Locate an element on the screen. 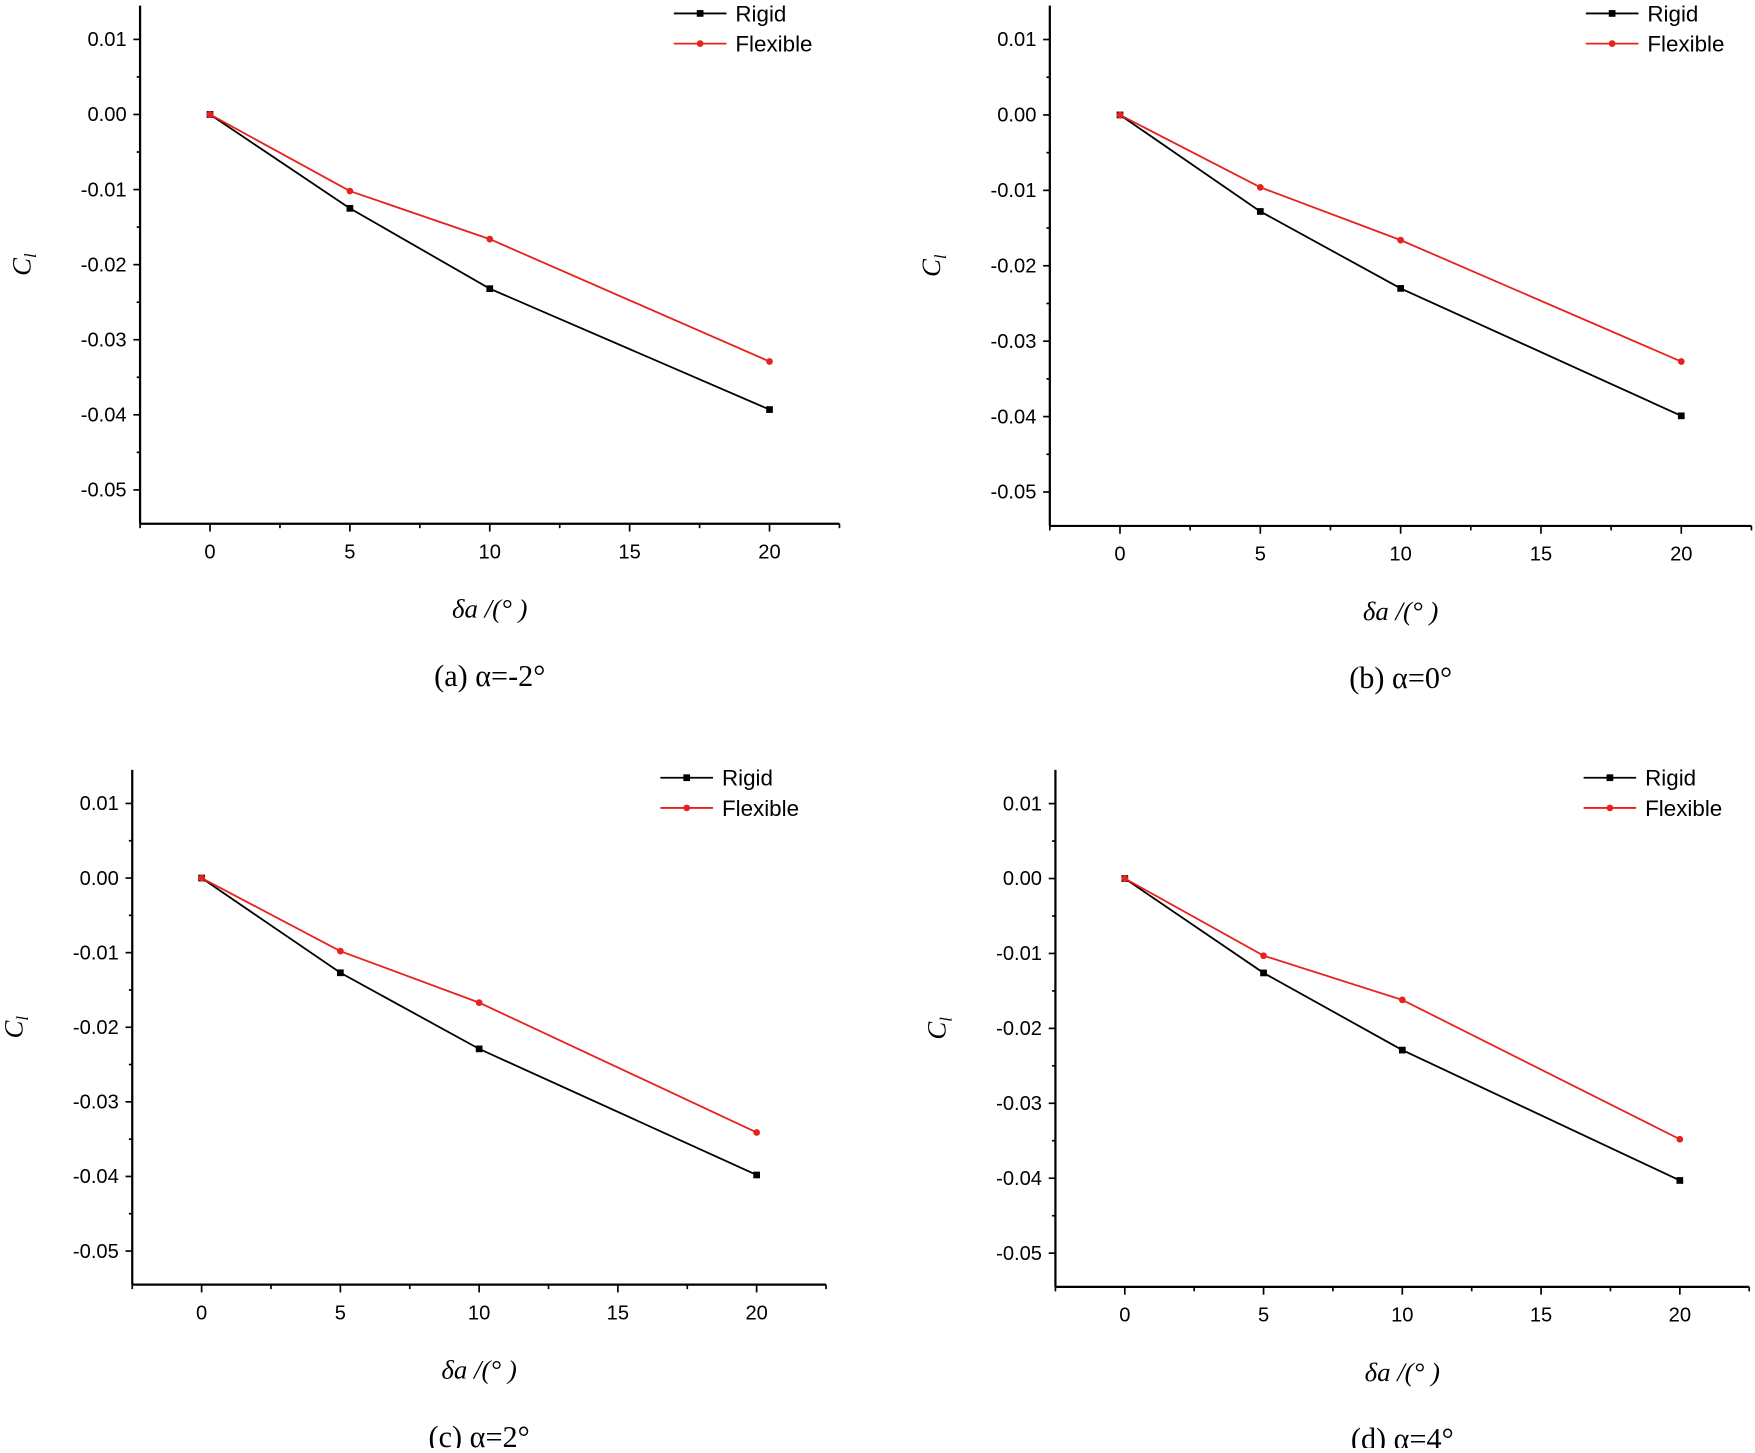  y-tick-label: -0.02 is located at coordinates (96, 1028).